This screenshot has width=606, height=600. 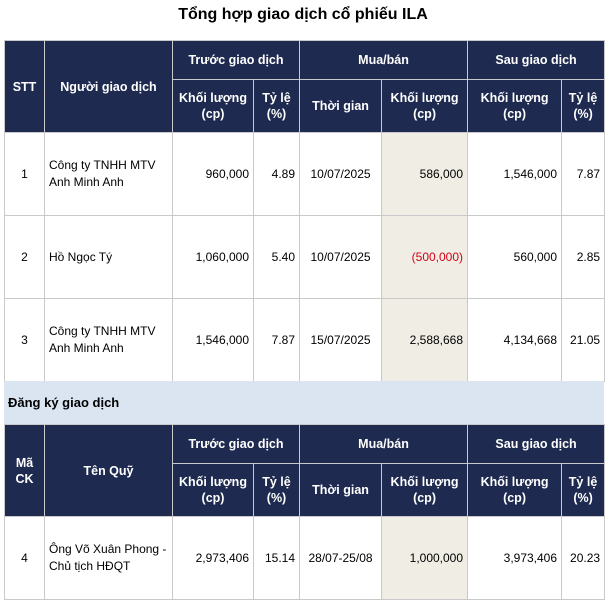 I want to click on cell-before-ratio: 7.87, so click(x=276, y=340).